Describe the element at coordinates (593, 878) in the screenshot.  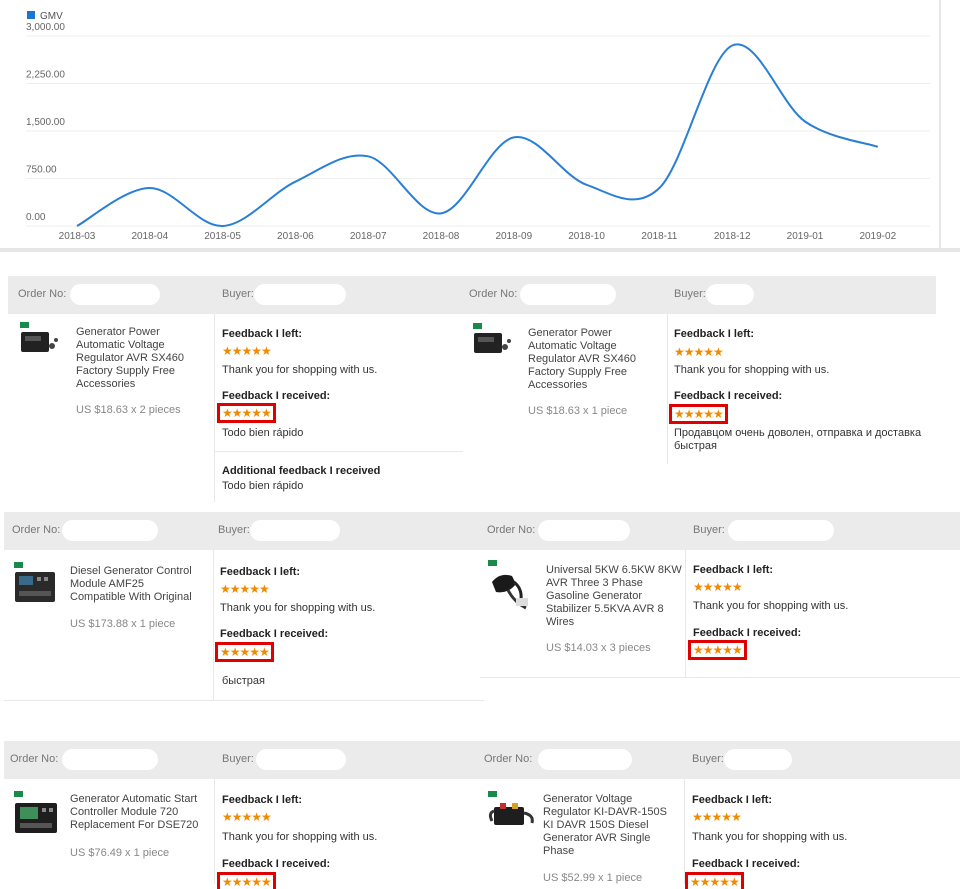
I see `product-price: US $52.99 x 1 piece` at that location.